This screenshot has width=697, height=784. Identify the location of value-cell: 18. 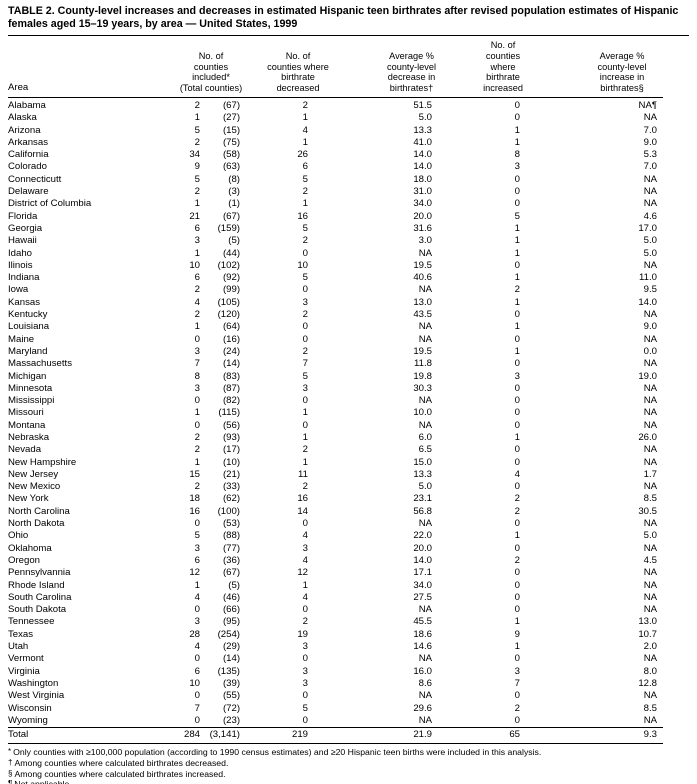
(194, 499).